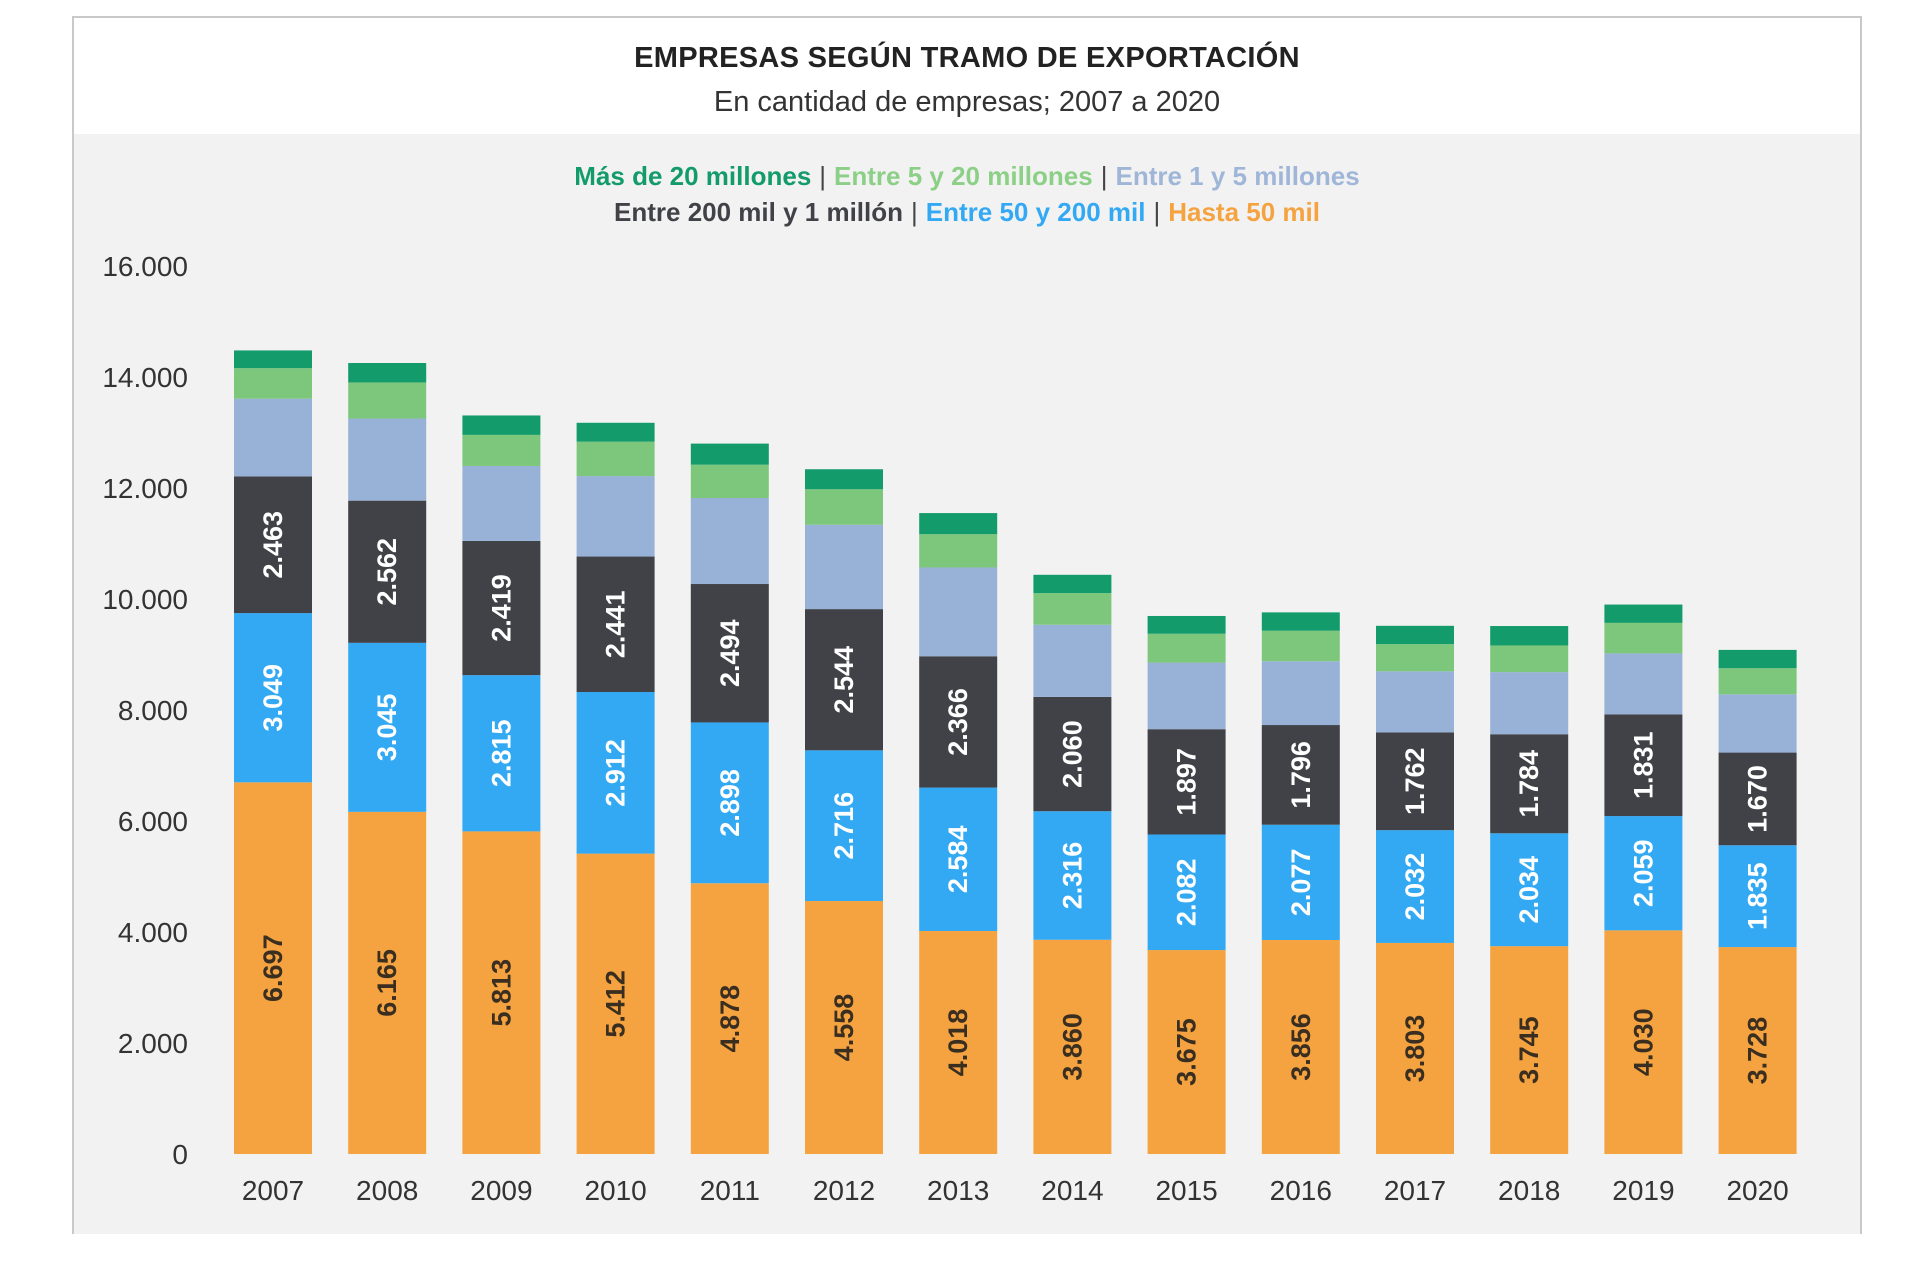 The width and height of the screenshot is (1920, 1261). I want to click on data-label: 2.912, so click(616, 773).